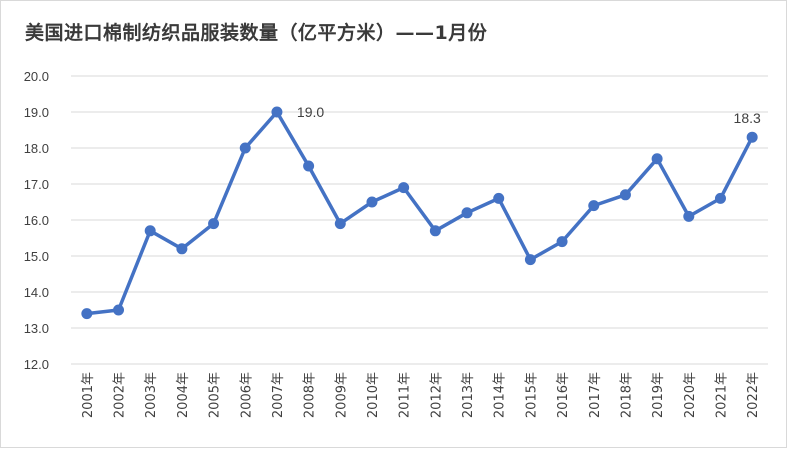  I want to click on x-tick-label: 2022年, so click(753, 395).